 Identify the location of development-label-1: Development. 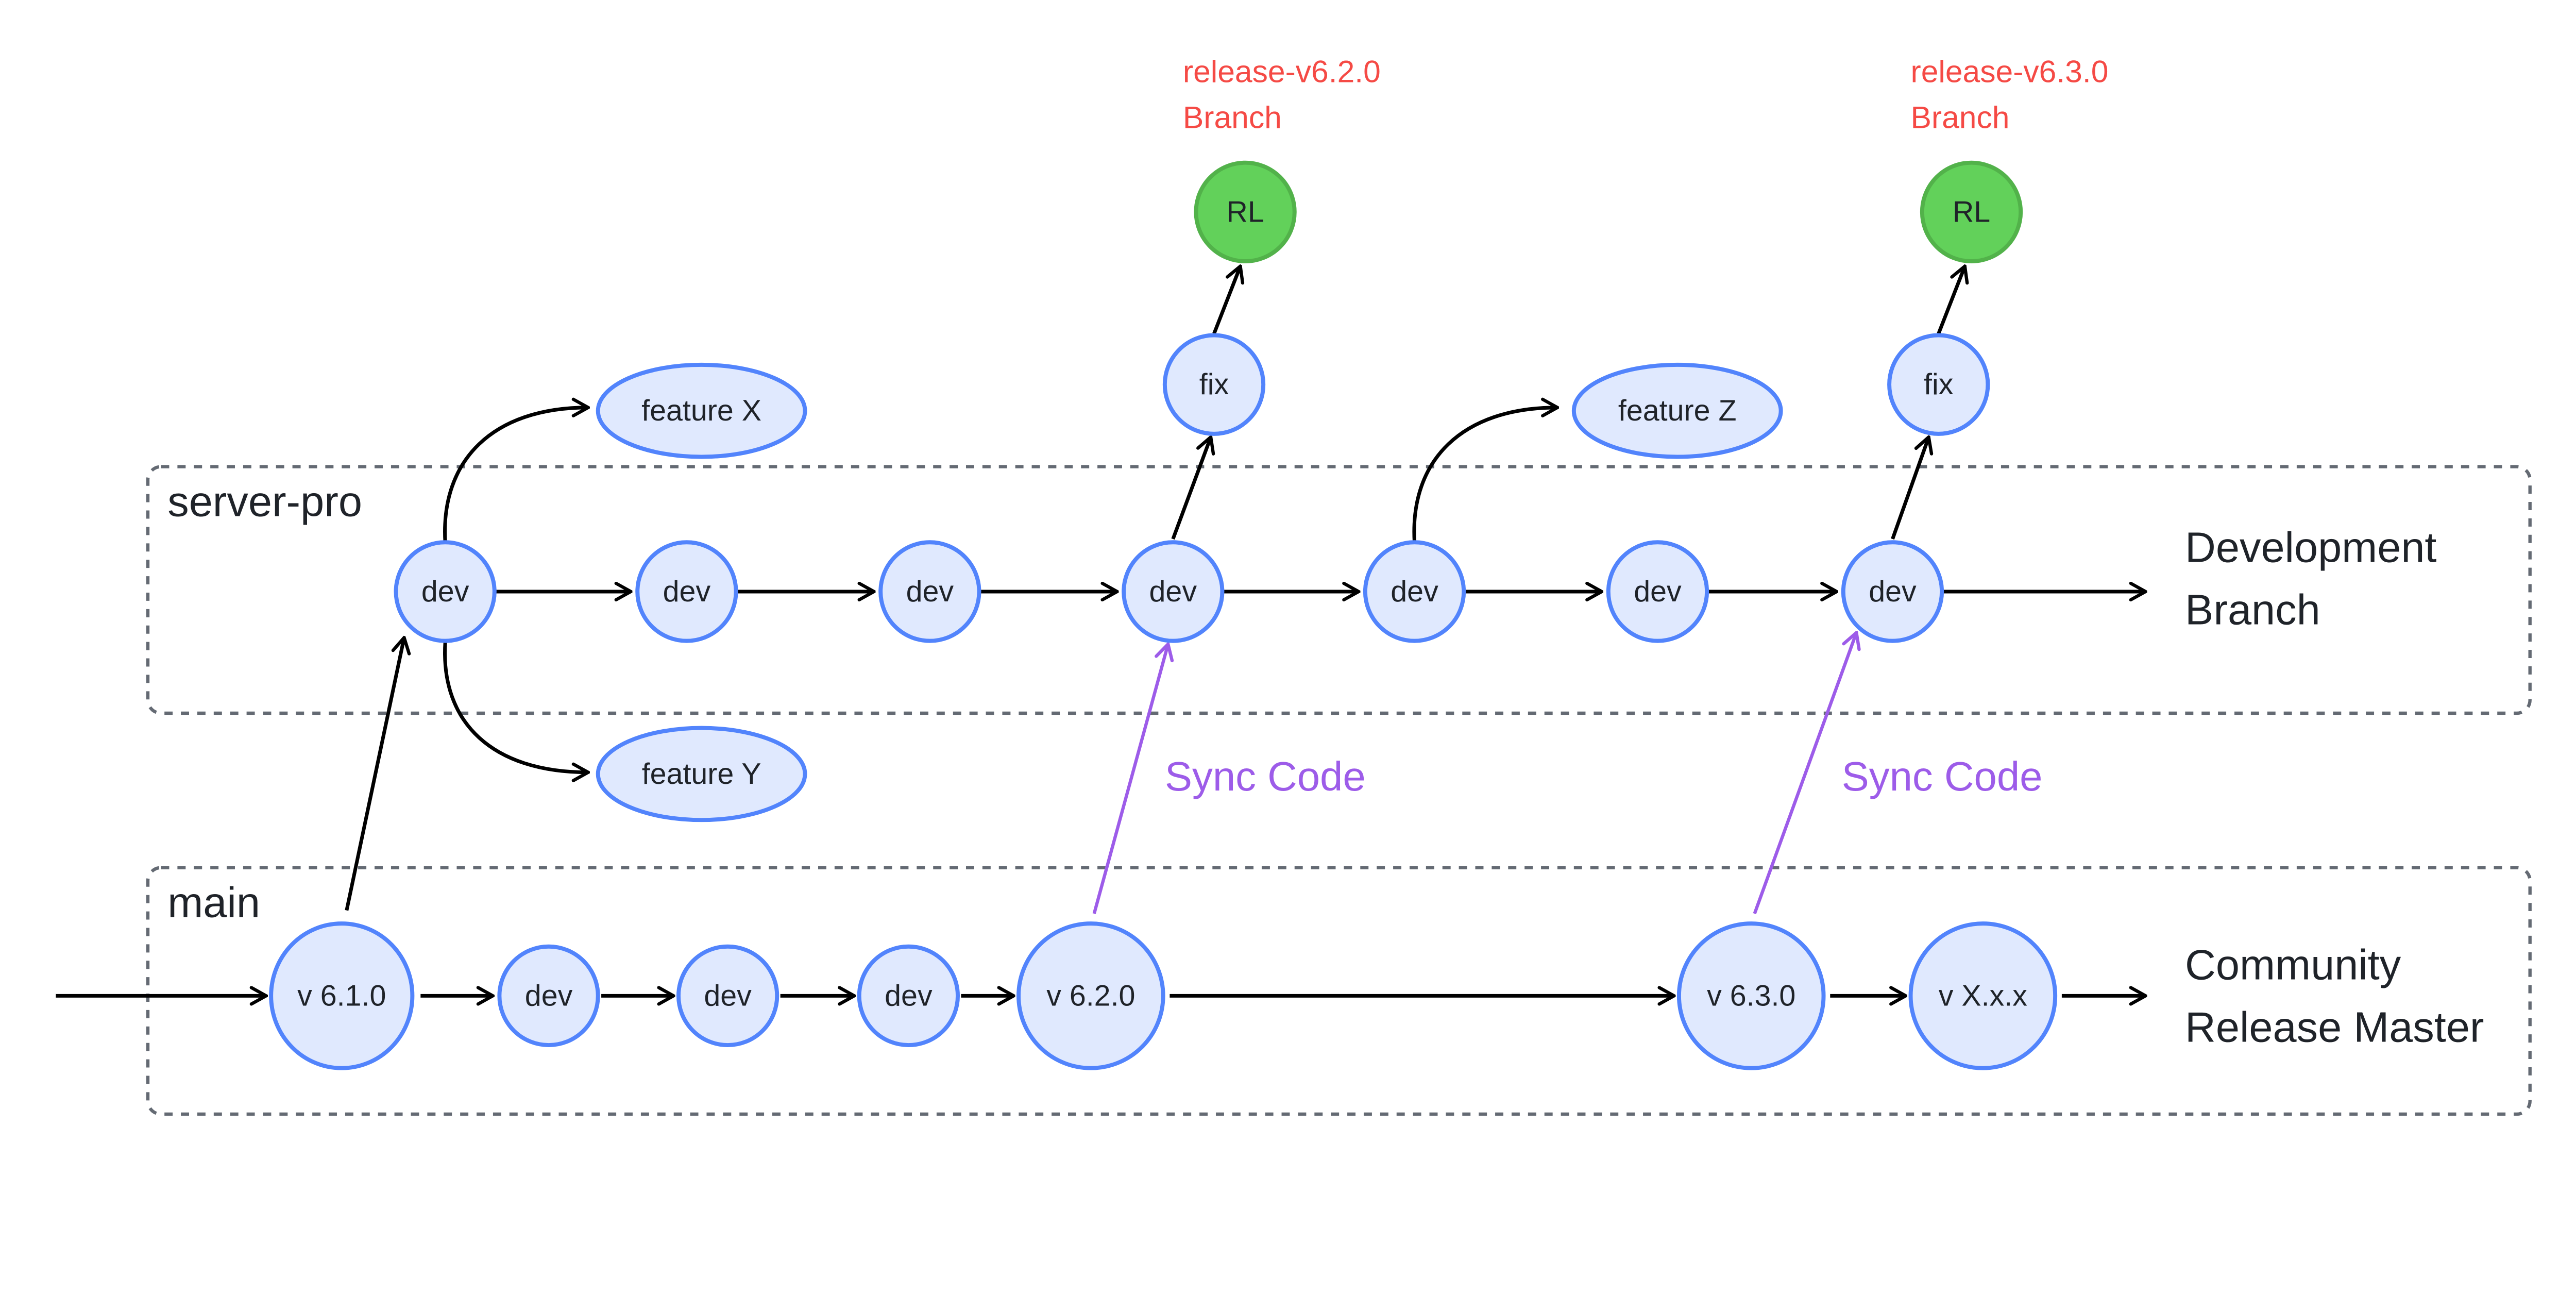
(2310, 548).